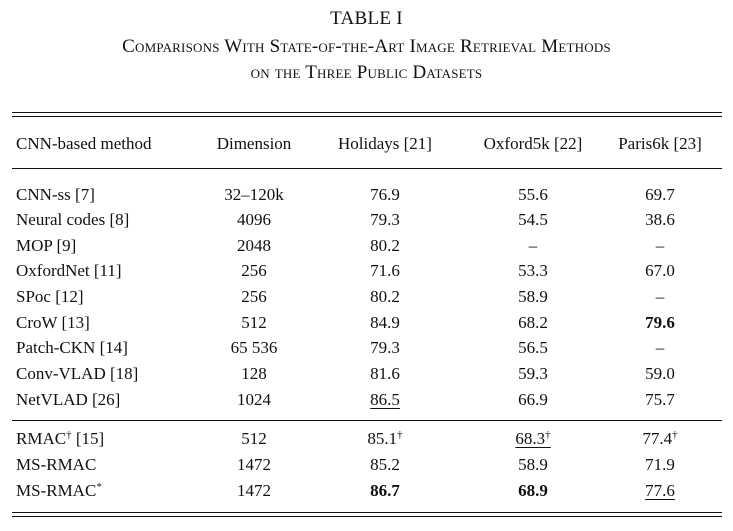 This screenshot has height=531, width=733. I want to click on oxford-cell: 68.2, so click(533, 322).